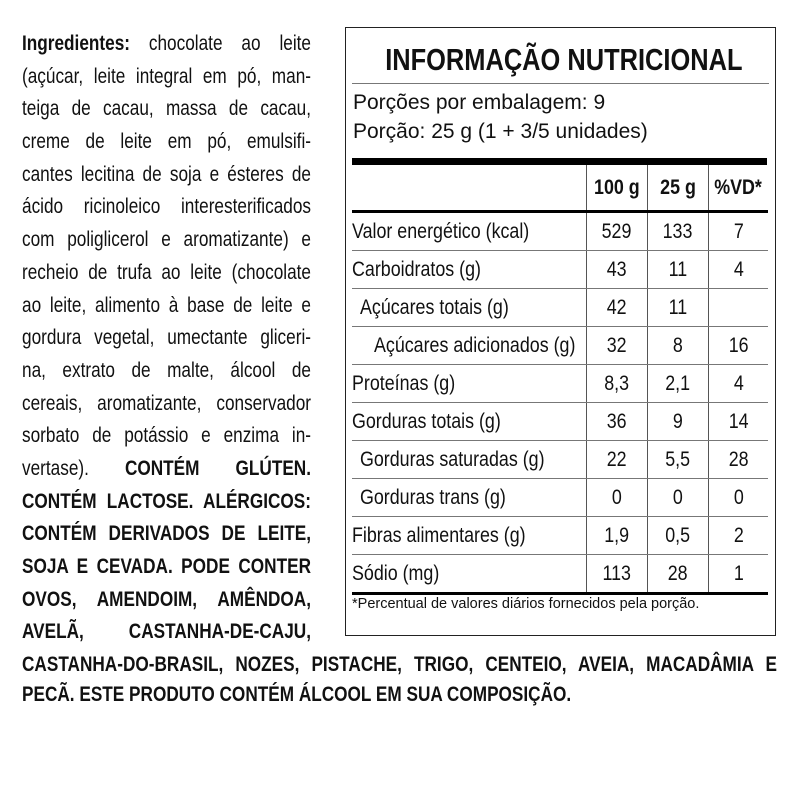  I want to click on table-row: Gorduras totais (g) 36 9 14, so click(560, 421).